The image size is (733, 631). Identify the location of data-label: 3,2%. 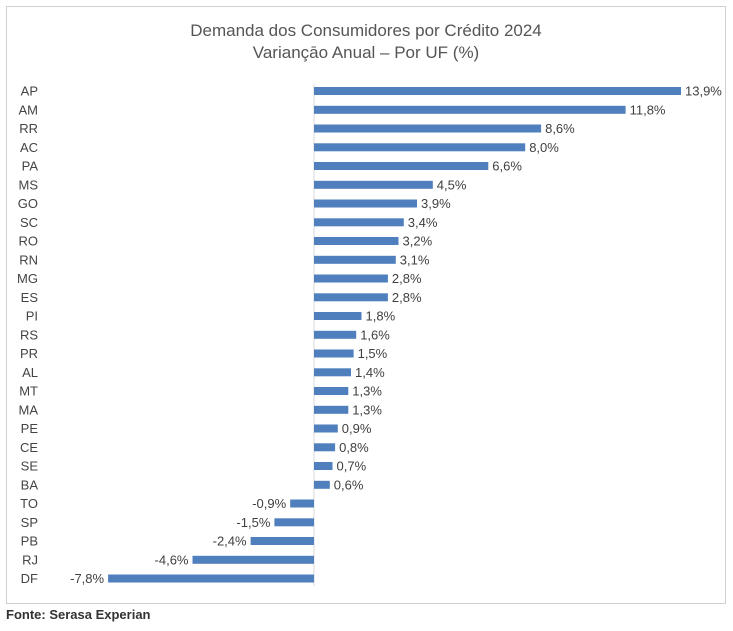
(418, 241).